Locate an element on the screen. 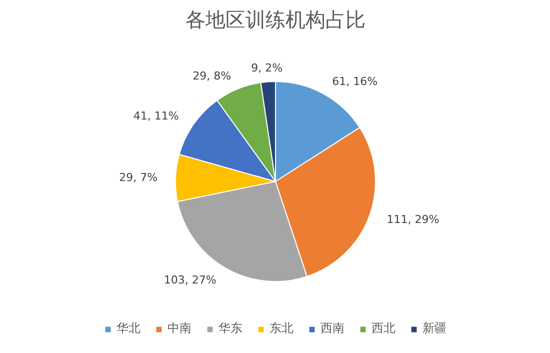 The image size is (550, 353). data-label: 103, 27% is located at coordinates (190, 280).